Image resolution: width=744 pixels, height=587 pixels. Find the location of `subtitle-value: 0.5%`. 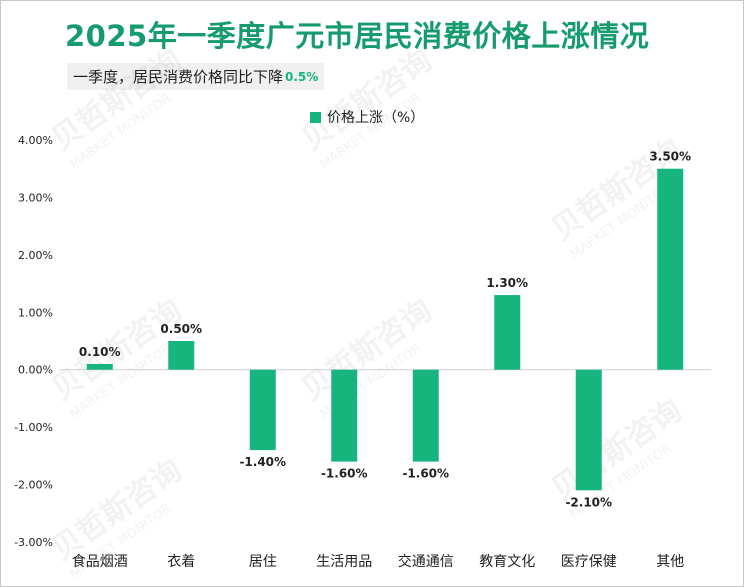

subtitle-value: 0.5% is located at coordinates (302, 76).